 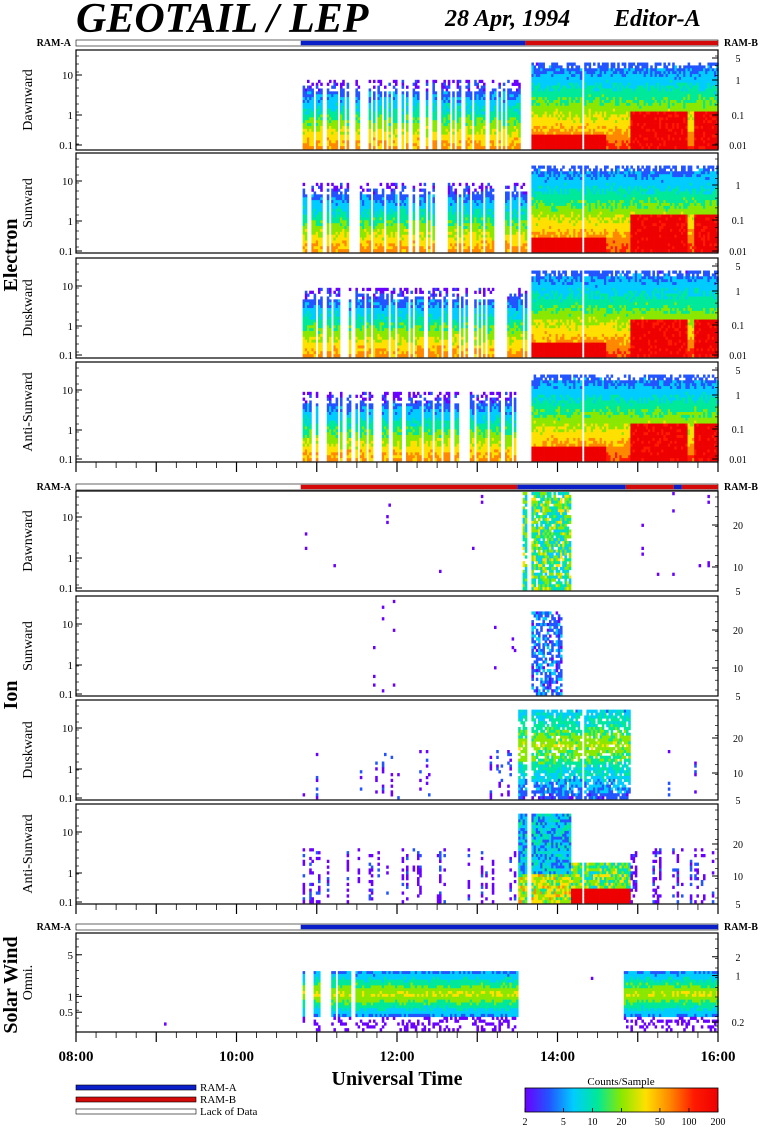 What do you see at coordinates (218, 1088) in the screenshot?
I see `legend-label-ram-a: RAM-A` at bounding box center [218, 1088].